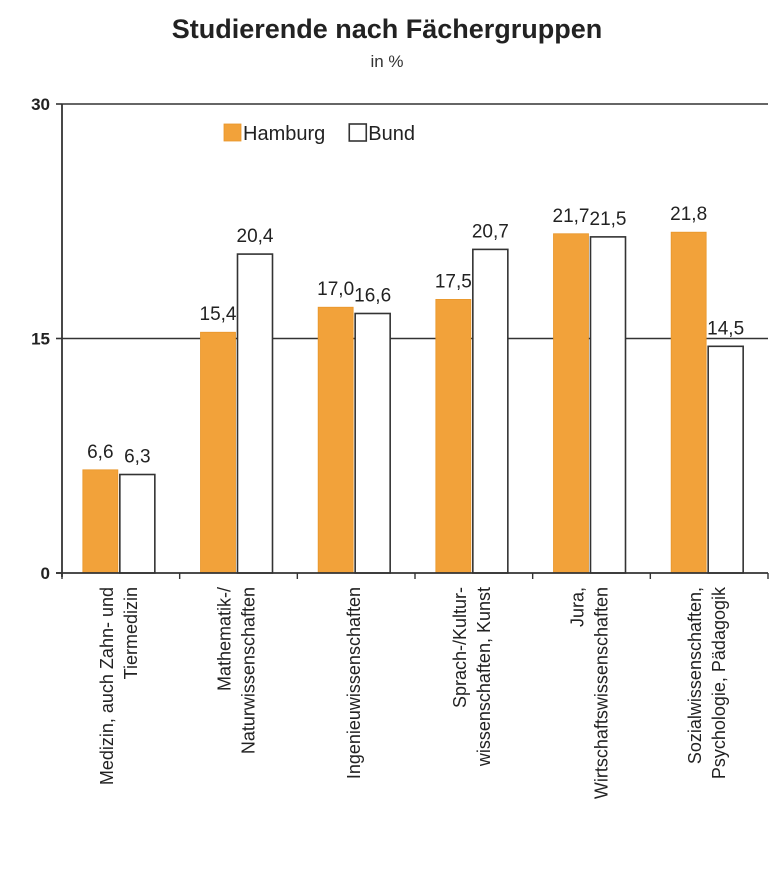  What do you see at coordinates (719, 682) in the screenshot?
I see `category-label-line: Psychologie, Pädagogik` at bounding box center [719, 682].